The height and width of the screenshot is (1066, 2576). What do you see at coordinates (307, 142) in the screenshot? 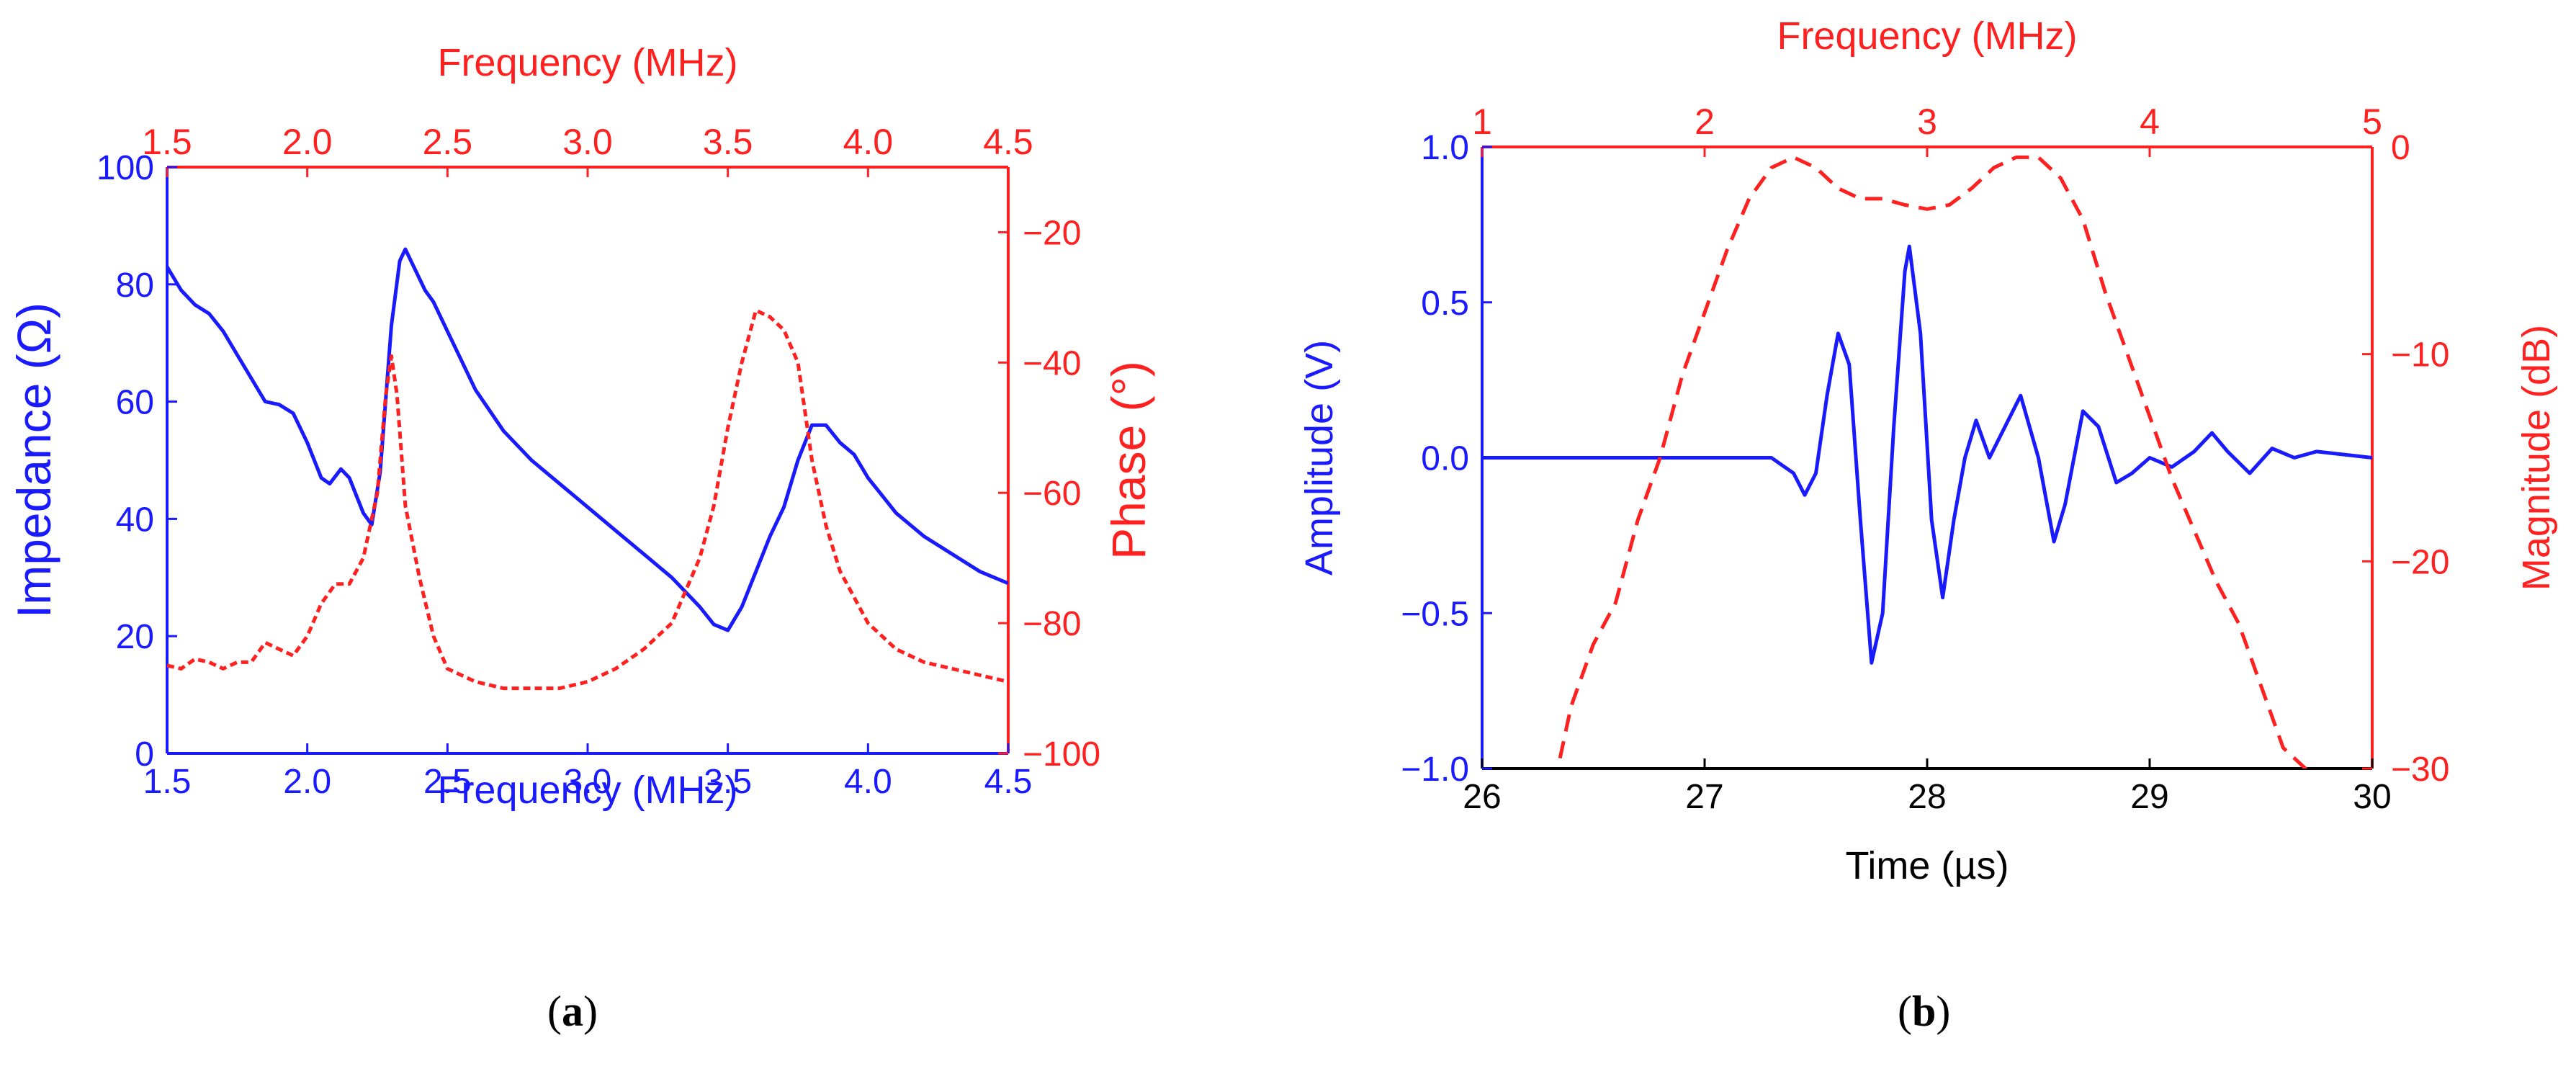
I see `x-top-tick-label: 2.0` at bounding box center [307, 142].